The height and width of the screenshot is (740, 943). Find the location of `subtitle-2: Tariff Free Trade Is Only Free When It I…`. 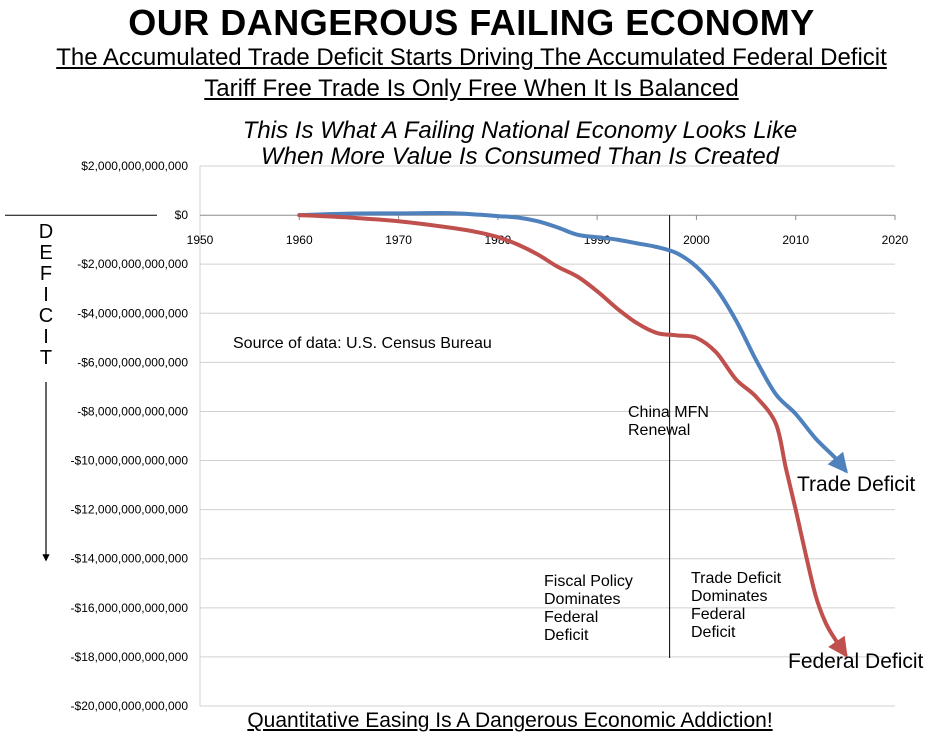

subtitle-2: Tariff Free Trade Is Only Free When It I… is located at coordinates (471, 88).